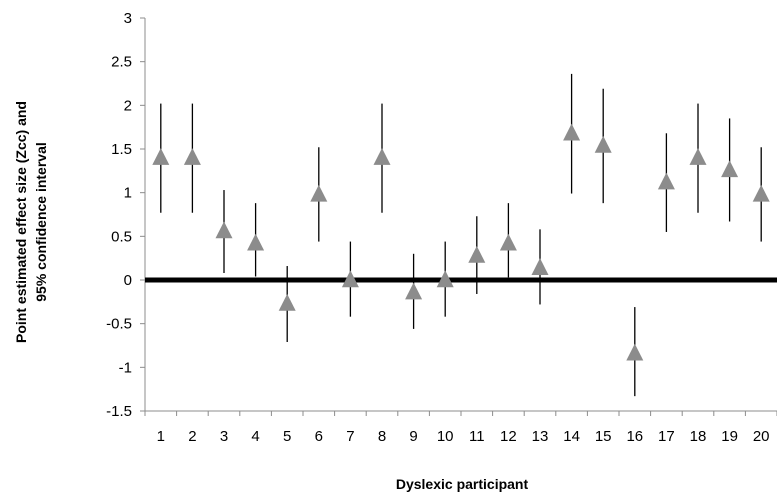 The height and width of the screenshot is (498, 777). I want to click on x-tick-label: 18, so click(698, 436).